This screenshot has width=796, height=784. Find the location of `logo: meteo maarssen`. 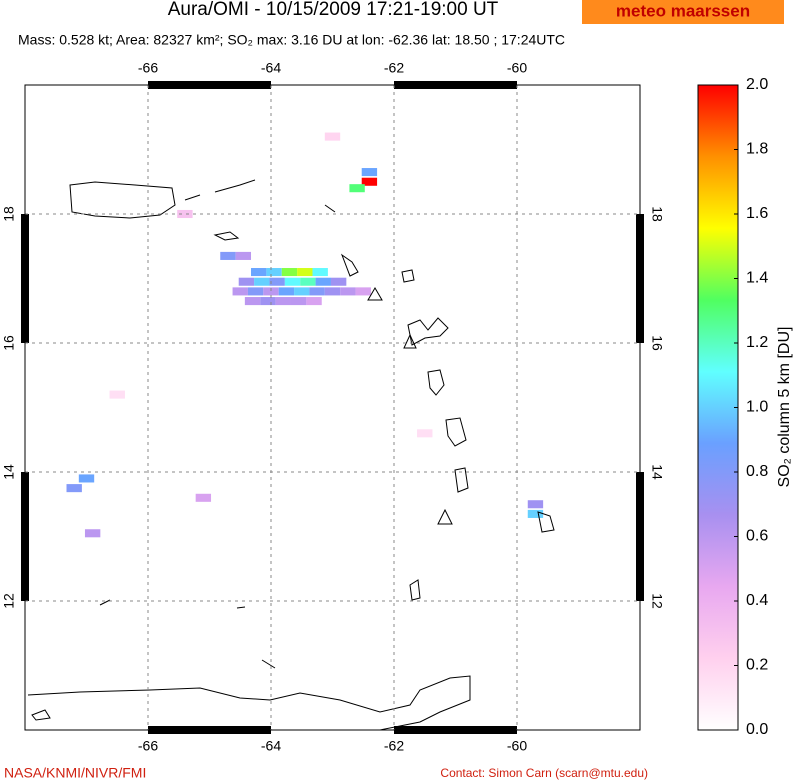

logo: meteo maarssen is located at coordinates (683, 10).